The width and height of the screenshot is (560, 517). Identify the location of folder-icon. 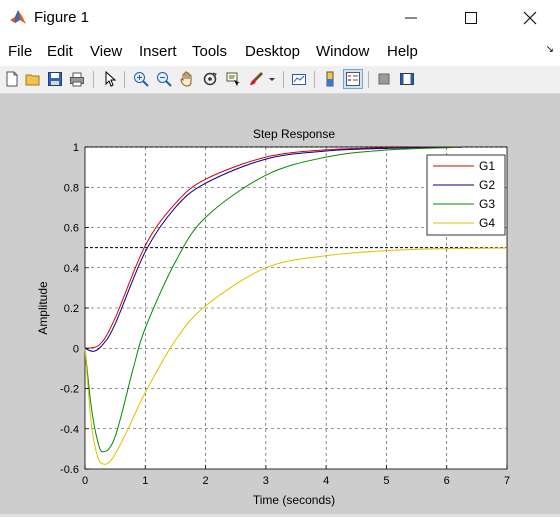
(32, 80).